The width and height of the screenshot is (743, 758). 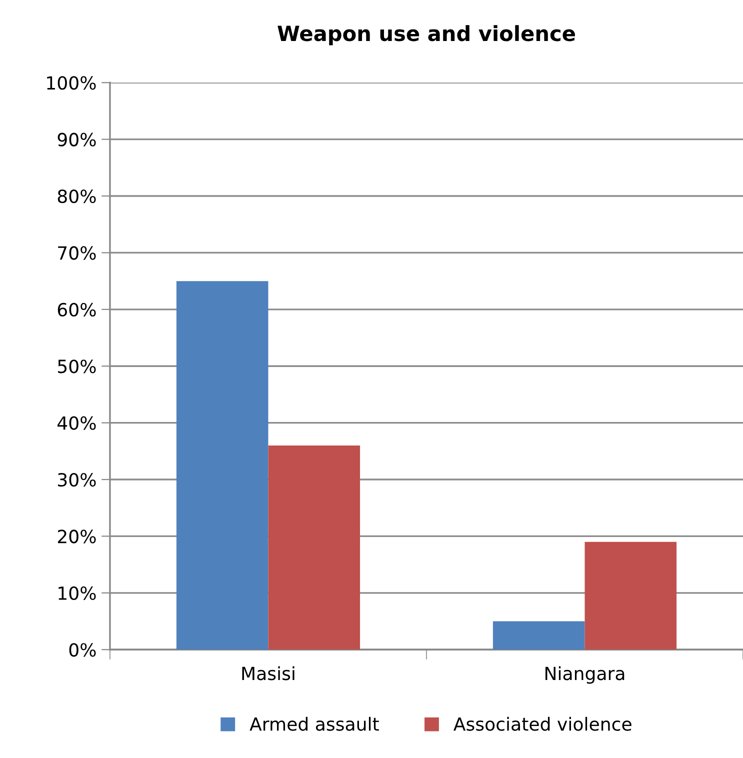 I want to click on x-tick-label: Niangara, so click(x=584, y=675).